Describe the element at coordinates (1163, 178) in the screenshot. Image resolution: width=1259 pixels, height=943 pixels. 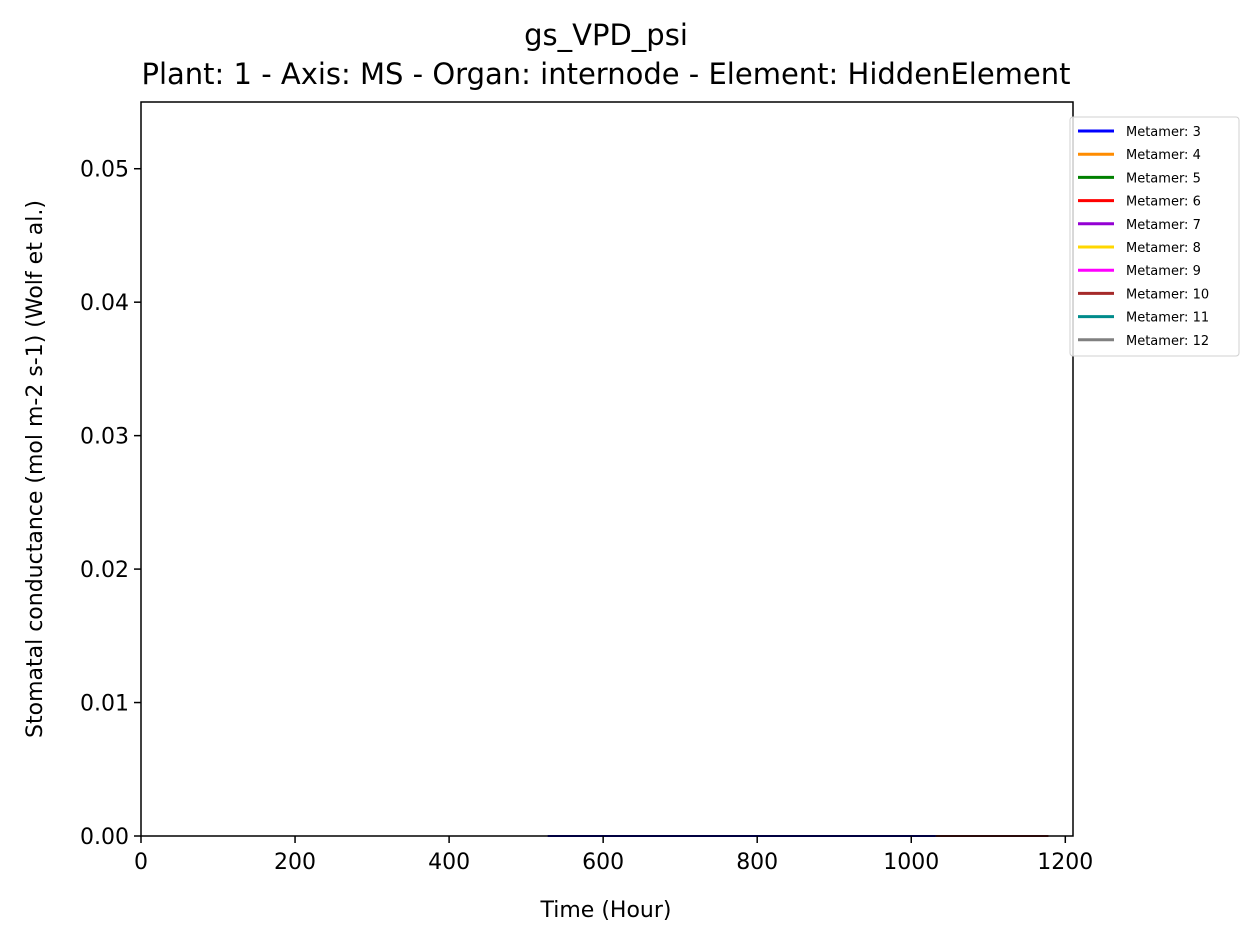
I see `legend-label: Metamer: 5` at that location.